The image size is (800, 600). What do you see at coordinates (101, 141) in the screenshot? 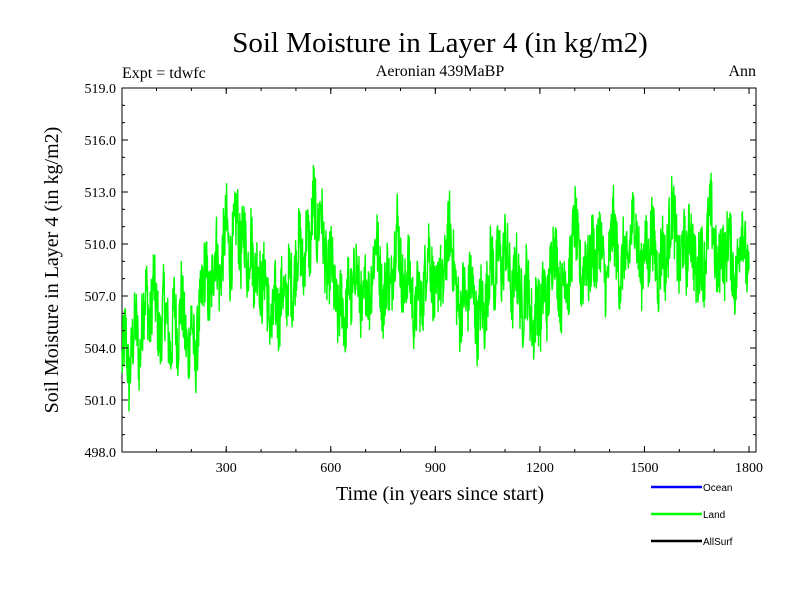
I see `y-tick-label: 516.0` at bounding box center [101, 141].